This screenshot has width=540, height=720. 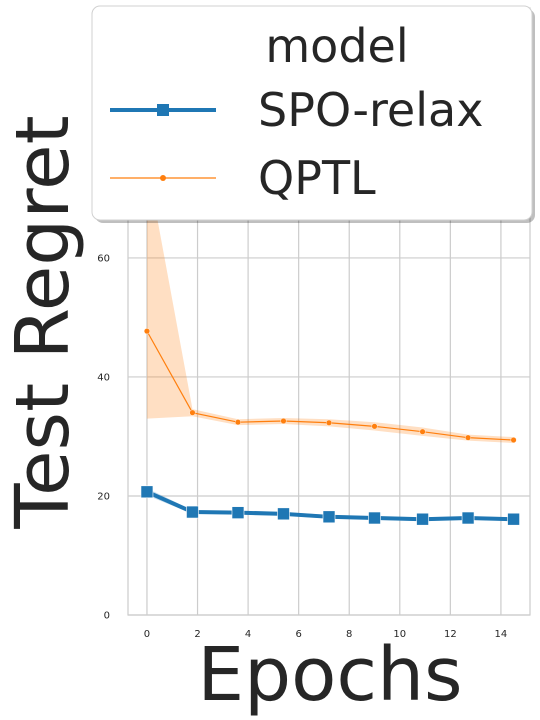 What do you see at coordinates (317, 178) in the screenshot?
I see `legend-label: QPTL` at bounding box center [317, 178].